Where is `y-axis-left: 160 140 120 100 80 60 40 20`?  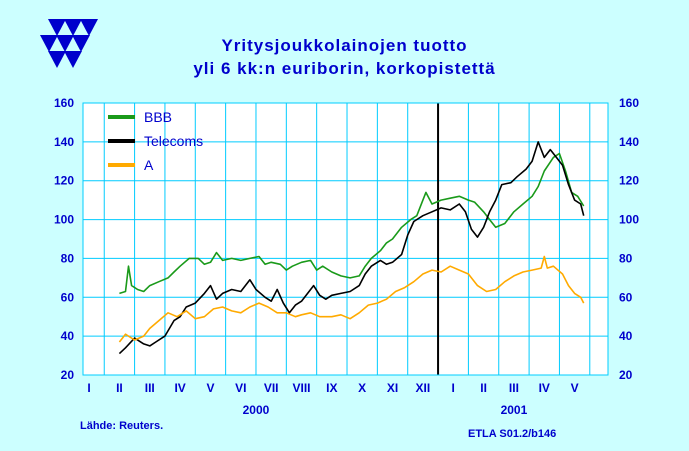 y-axis-left: 160 140 120 100 80 60 40 20 is located at coordinates (64, 239).